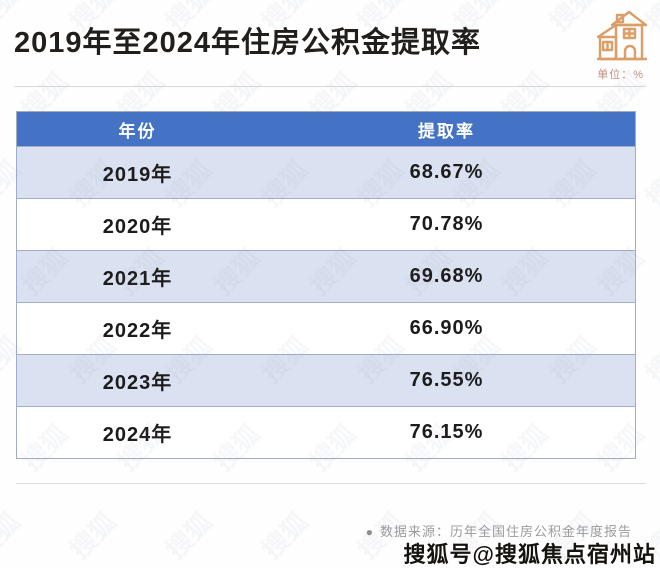 Image resolution: width=660 pixels, height=568 pixels. I want to click on rate-column-header: 提取率, so click(446, 131).